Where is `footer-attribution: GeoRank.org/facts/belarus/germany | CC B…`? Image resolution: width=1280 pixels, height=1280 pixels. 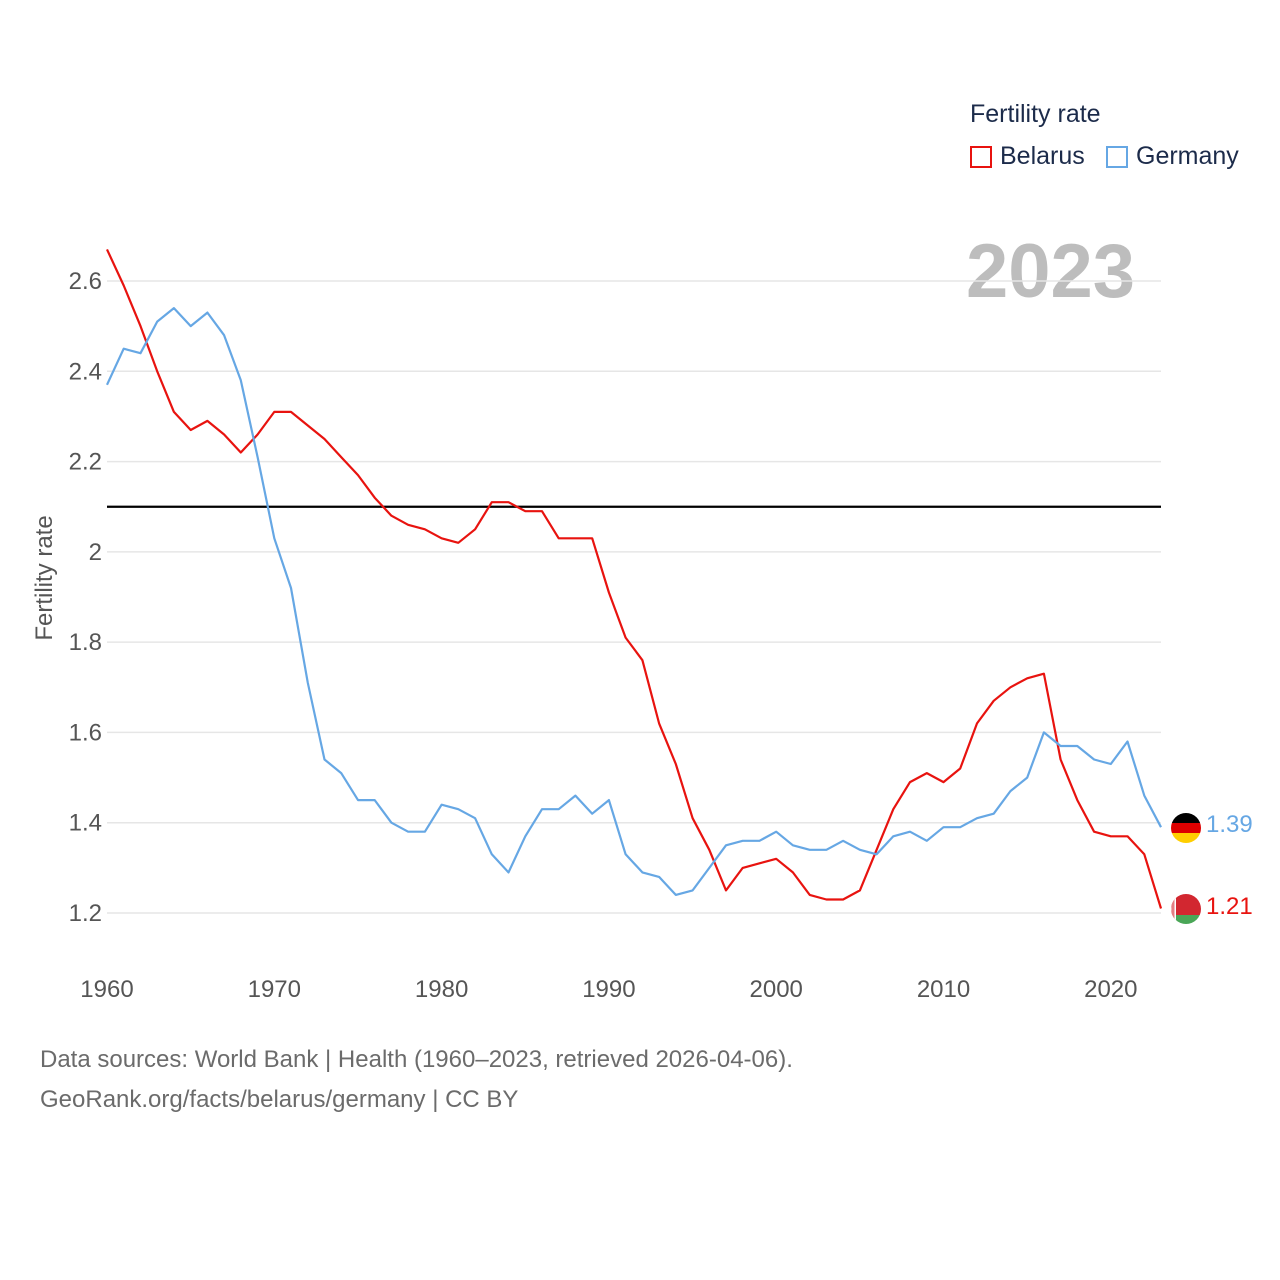
footer-attribution: GeoRank.org/facts/belarus/germany | CC B… is located at coordinates (279, 1099).